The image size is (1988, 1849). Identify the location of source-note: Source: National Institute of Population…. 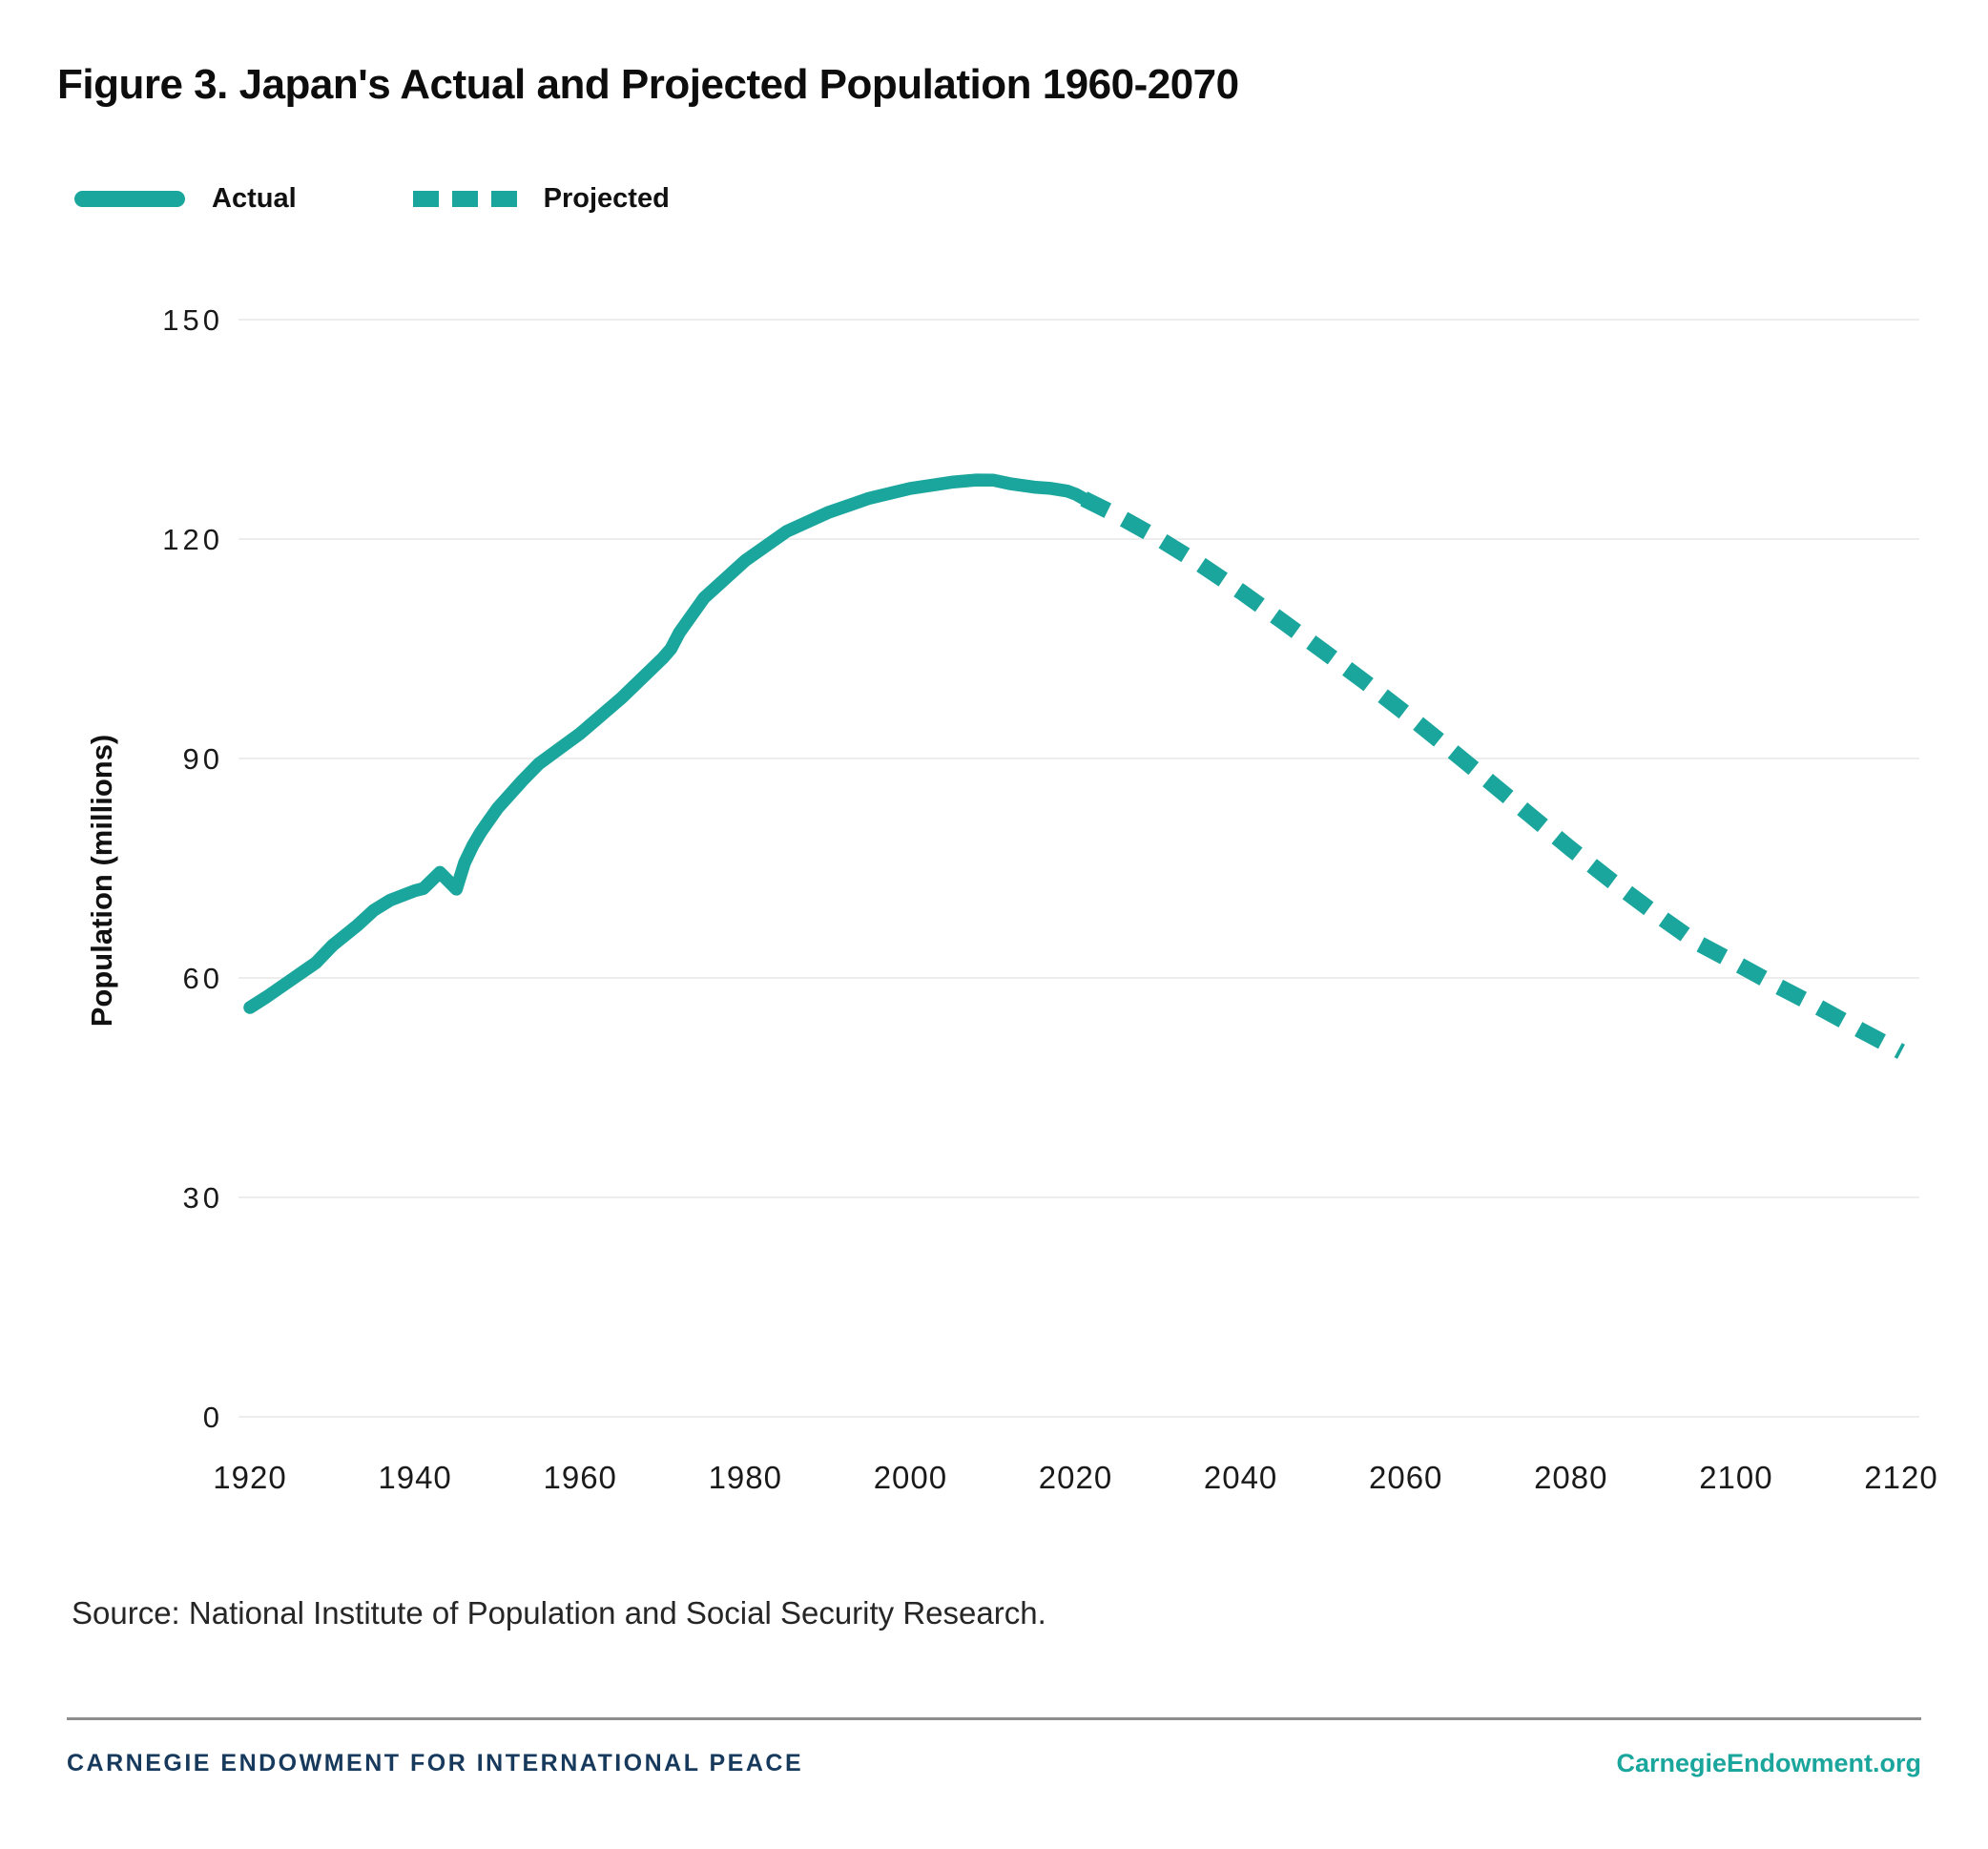
(559, 1613).